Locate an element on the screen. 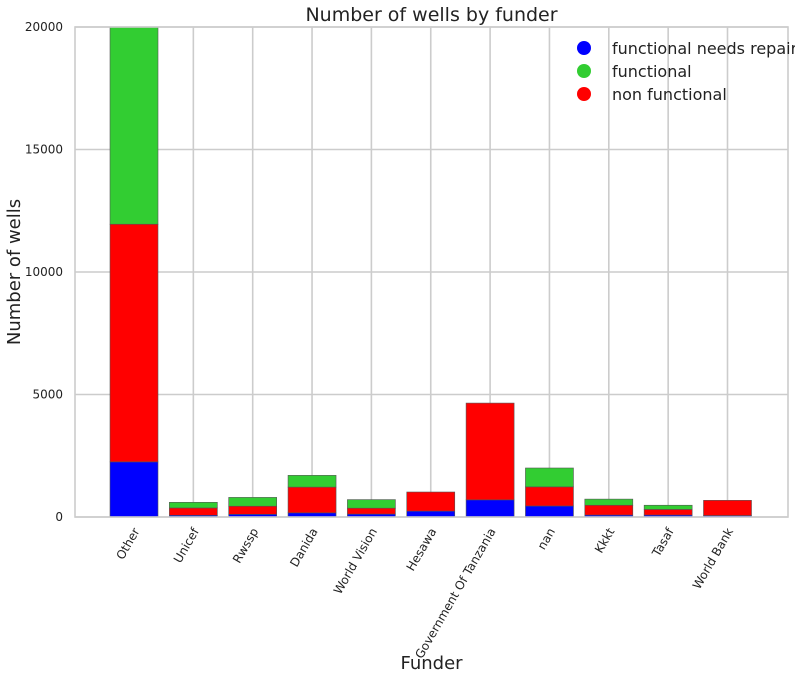  x-tick-label: Kkkt is located at coordinates (605, 540).